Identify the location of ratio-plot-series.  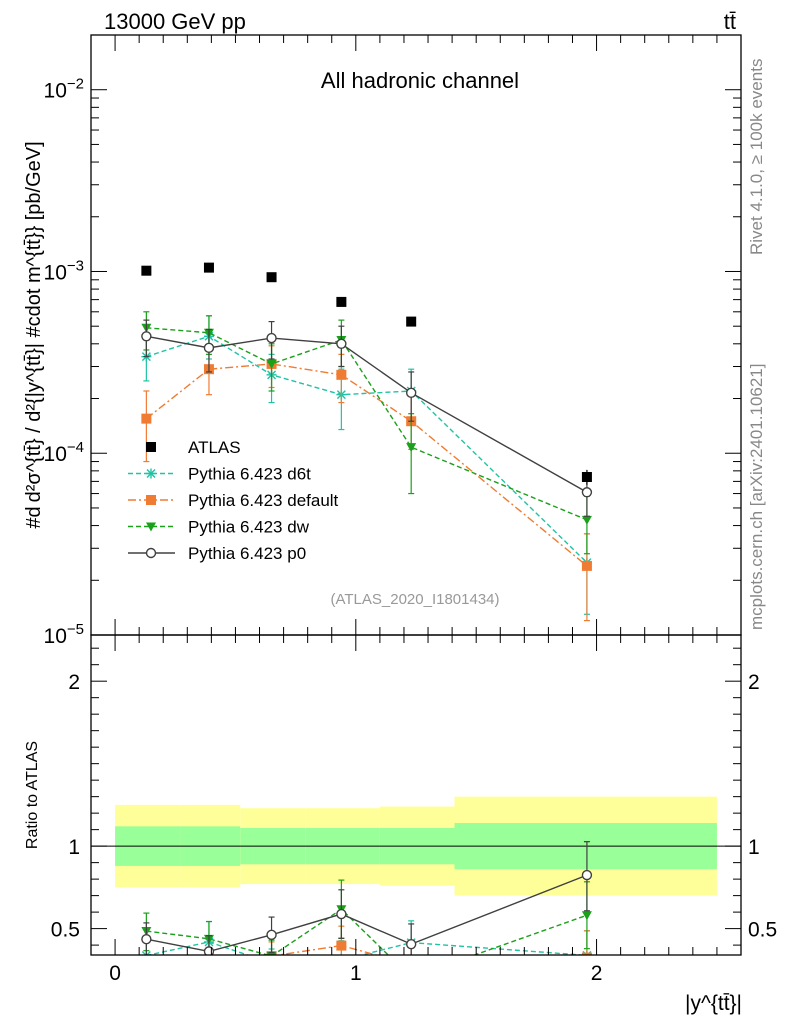
(367, 916).